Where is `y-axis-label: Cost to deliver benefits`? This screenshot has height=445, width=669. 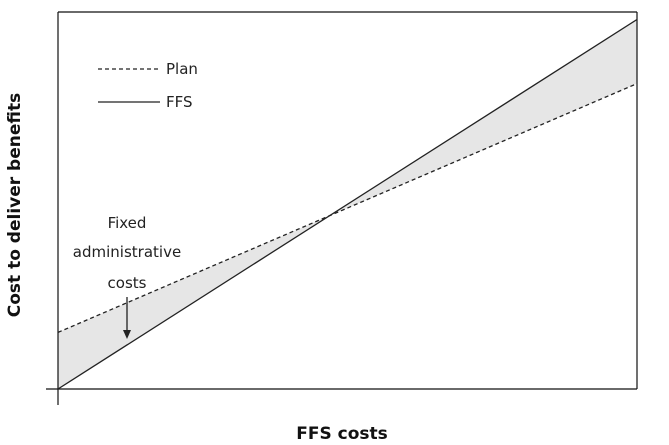
y-axis-label: Cost to deliver benefits is located at coordinates (15, 205).